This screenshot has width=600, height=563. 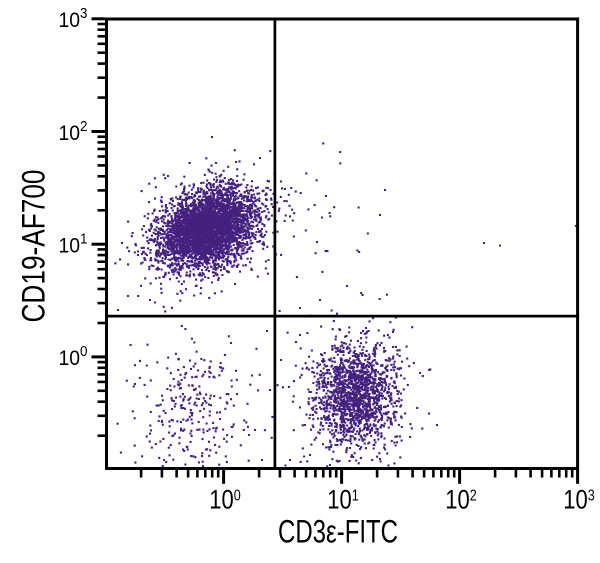 What do you see at coordinates (338, 532) in the screenshot?
I see `svg-text: CD3ε-FITC` at bounding box center [338, 532].